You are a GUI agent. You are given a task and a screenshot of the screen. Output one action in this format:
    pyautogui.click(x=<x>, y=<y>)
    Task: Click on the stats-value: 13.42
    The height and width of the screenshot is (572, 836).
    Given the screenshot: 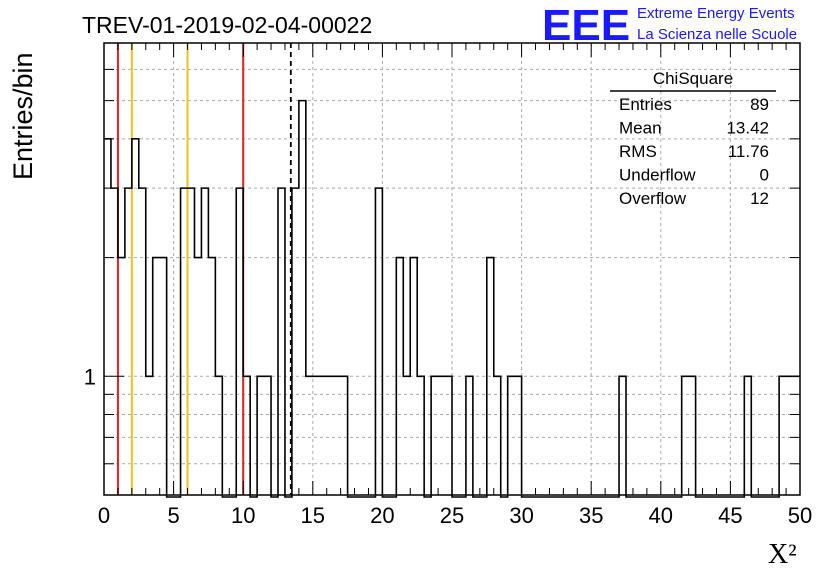 What is the action you would take?
    pyautogui.click(x=747, y=128)
    